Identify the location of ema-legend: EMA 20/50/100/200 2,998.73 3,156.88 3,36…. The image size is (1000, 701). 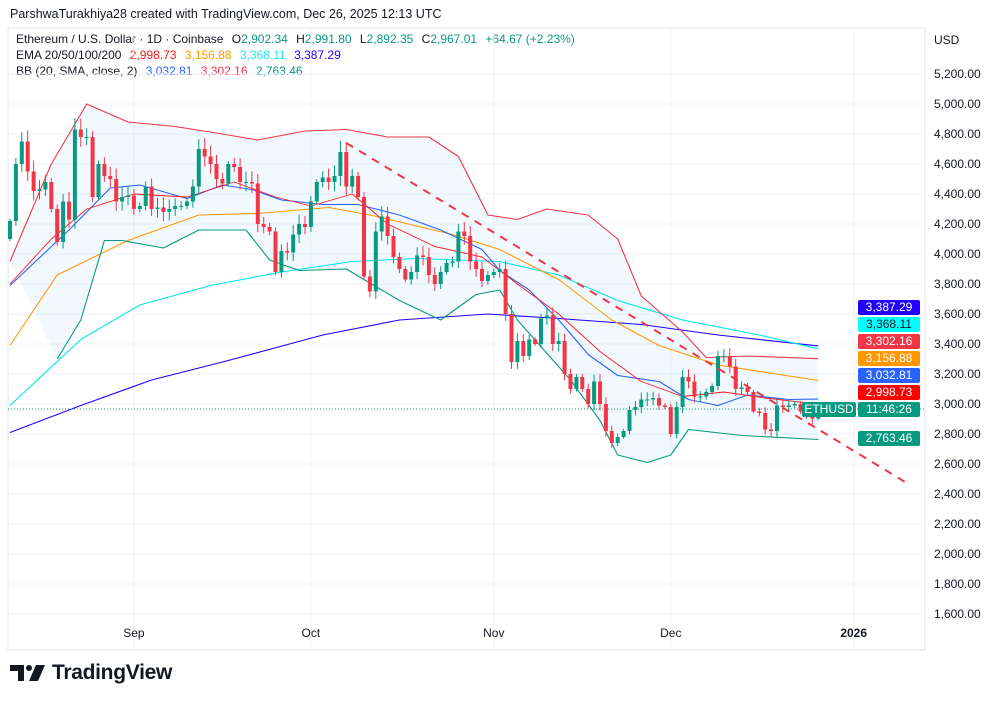
(181, 55).